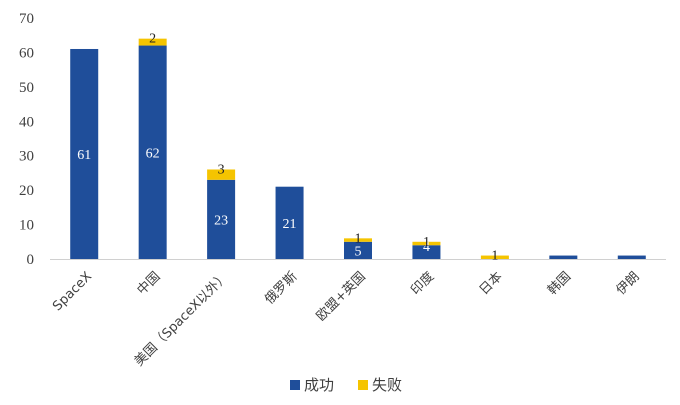 The width and height of the screenshot is (680, 405). I want to click on data-label: 21, so click(290, 224).